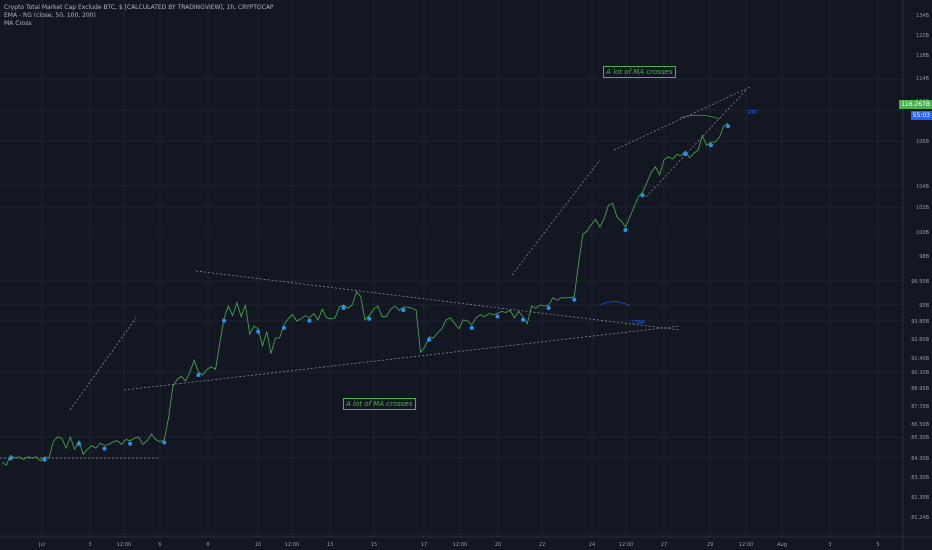 Image resolution: width=932 pixels, height=550 pixels. Describe the element at coordinates (920, 359) in the screenshot. I see `y-tick-label: 91.40B` at that location.